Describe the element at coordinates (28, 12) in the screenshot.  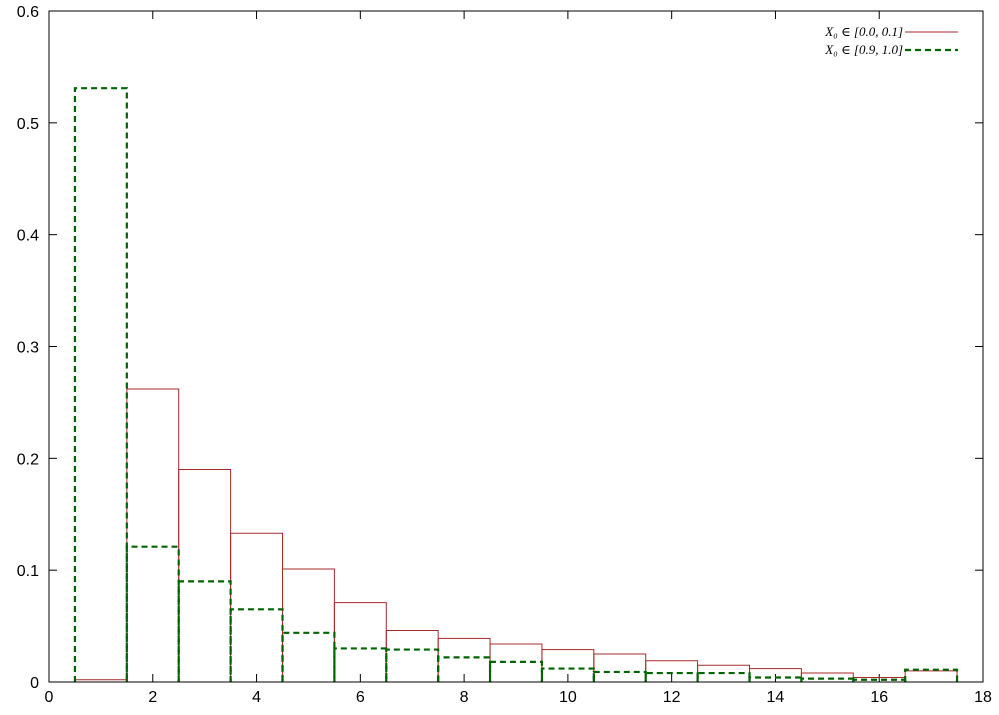
I see `y-tick-label: 0.6` at that location.